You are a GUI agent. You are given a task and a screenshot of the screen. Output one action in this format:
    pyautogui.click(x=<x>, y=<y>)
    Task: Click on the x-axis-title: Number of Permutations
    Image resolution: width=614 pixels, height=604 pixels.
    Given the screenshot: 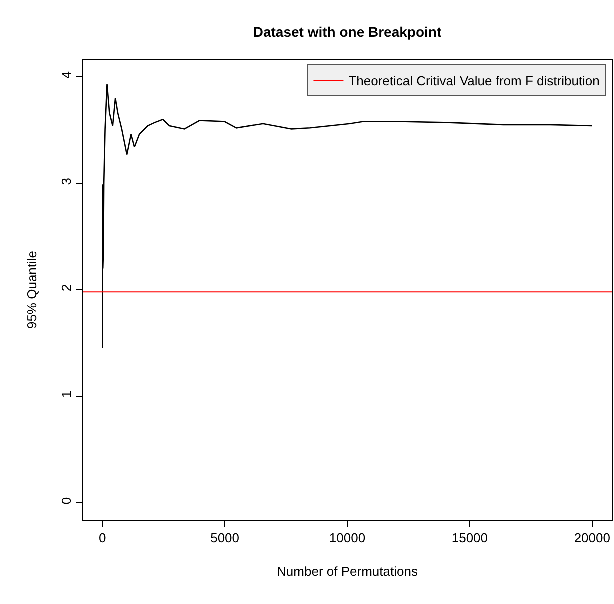 What is the action you would take?
    pyautogui.click(x=347, y=572)
    